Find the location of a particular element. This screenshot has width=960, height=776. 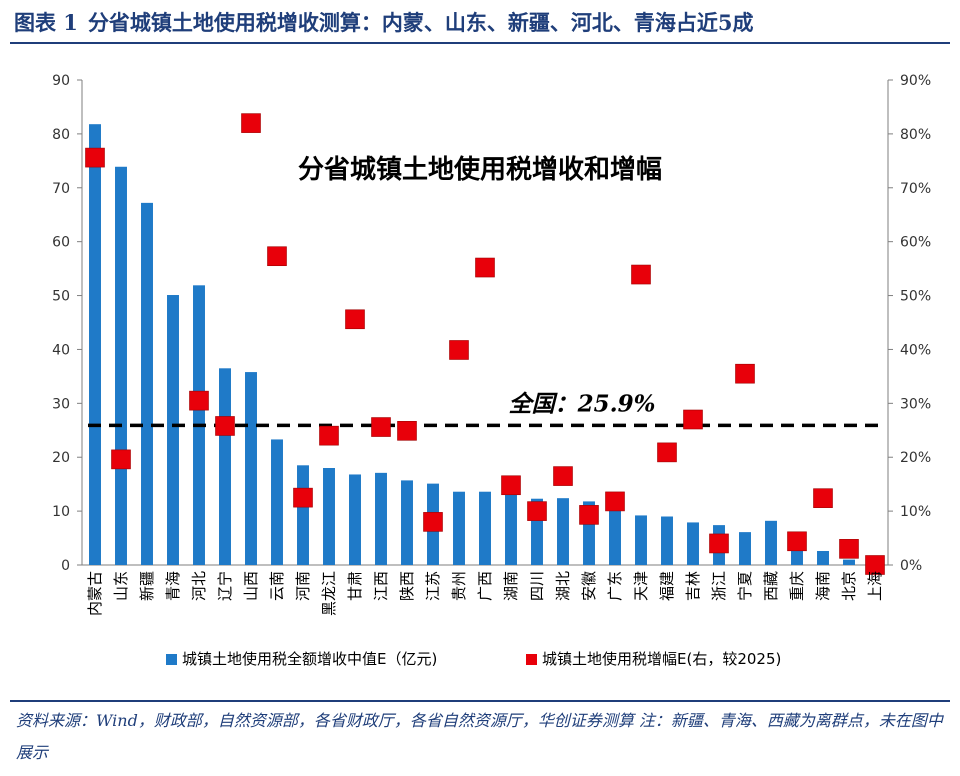

x-tick-label: 北京 is located at coordinates (849, 586).